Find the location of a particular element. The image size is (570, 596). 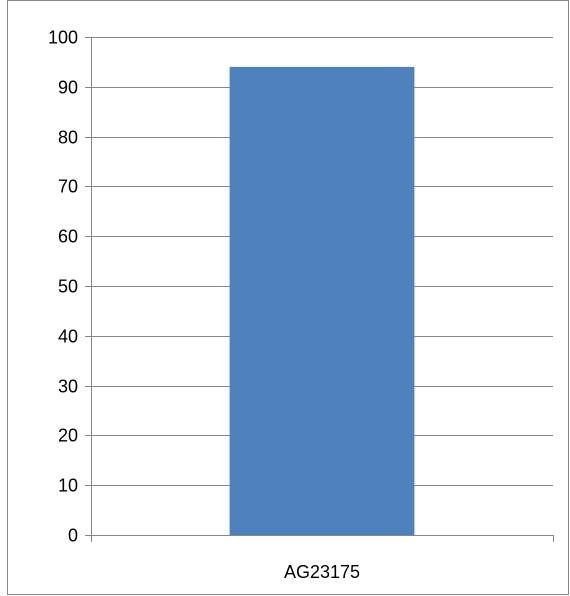

x-tick-label: AG23175 is located at coordinates (322, 572).